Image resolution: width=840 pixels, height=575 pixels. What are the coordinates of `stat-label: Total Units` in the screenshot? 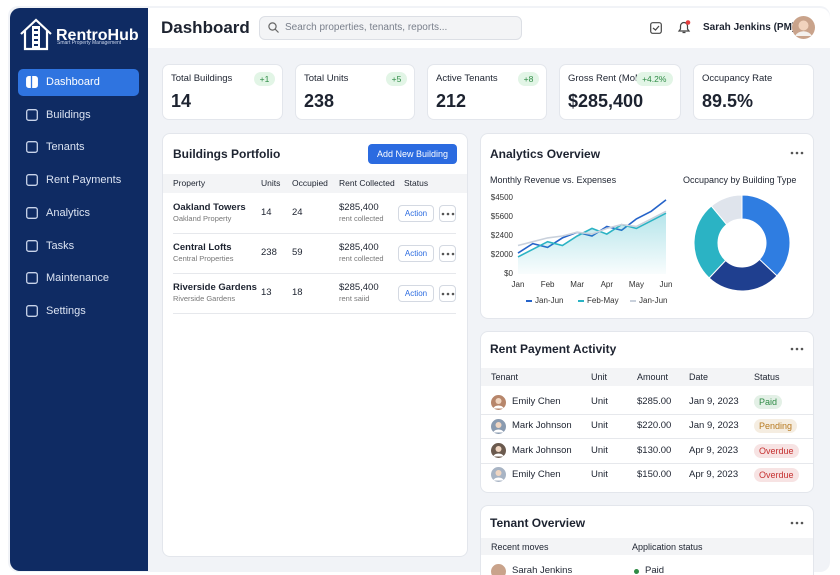 It's located at (326, 78).